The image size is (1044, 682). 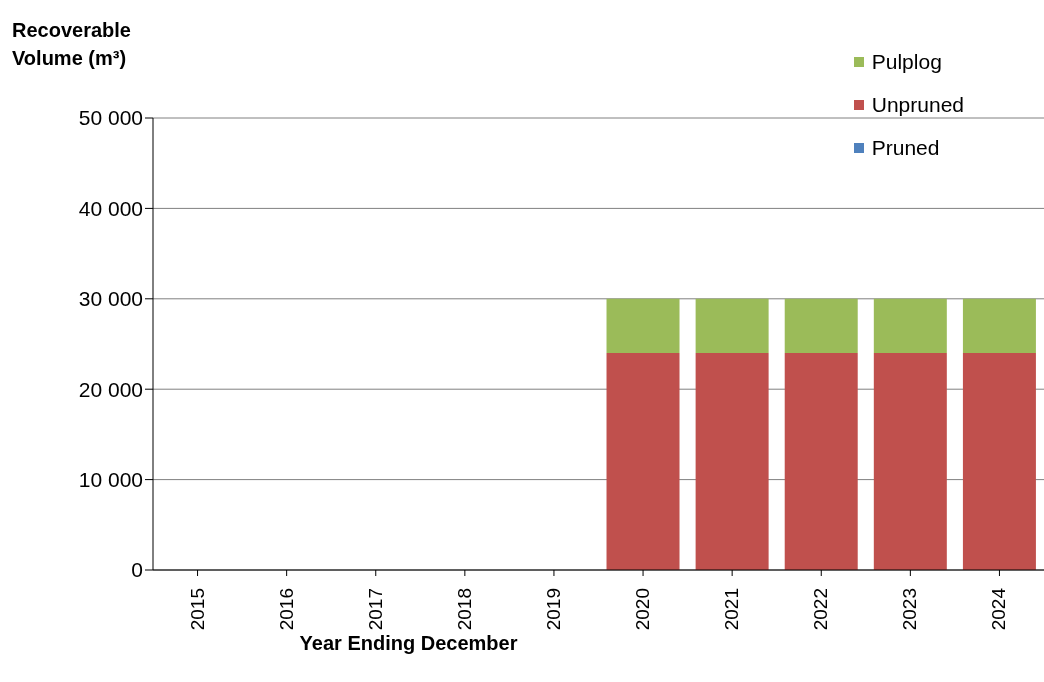 What do you see at coordinates (917, 104) in the screenshot?
I see `legend-label: Unpruned` at bounding box center [917, 104].